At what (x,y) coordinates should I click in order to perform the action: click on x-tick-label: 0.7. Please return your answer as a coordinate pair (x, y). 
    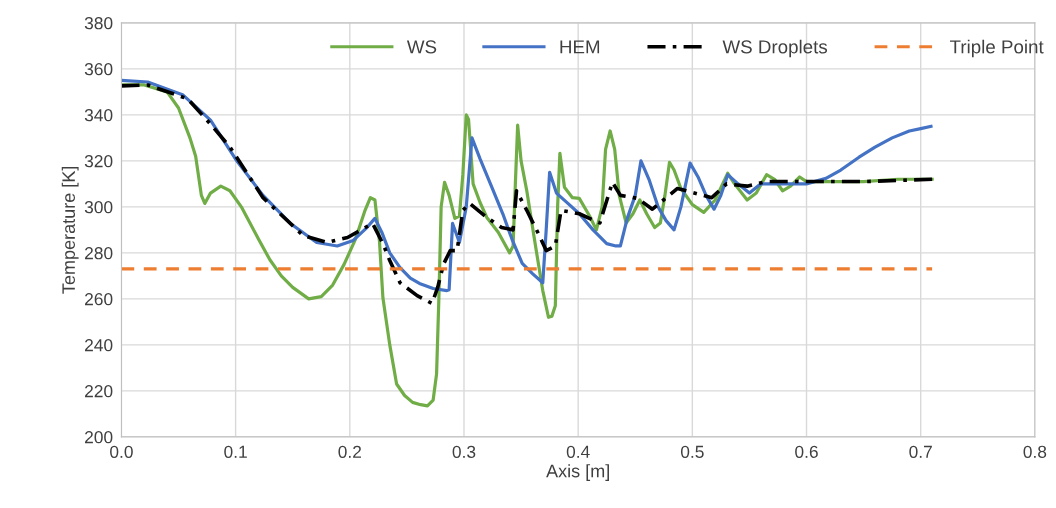
    Looking at the image, I should click on (920, 451).